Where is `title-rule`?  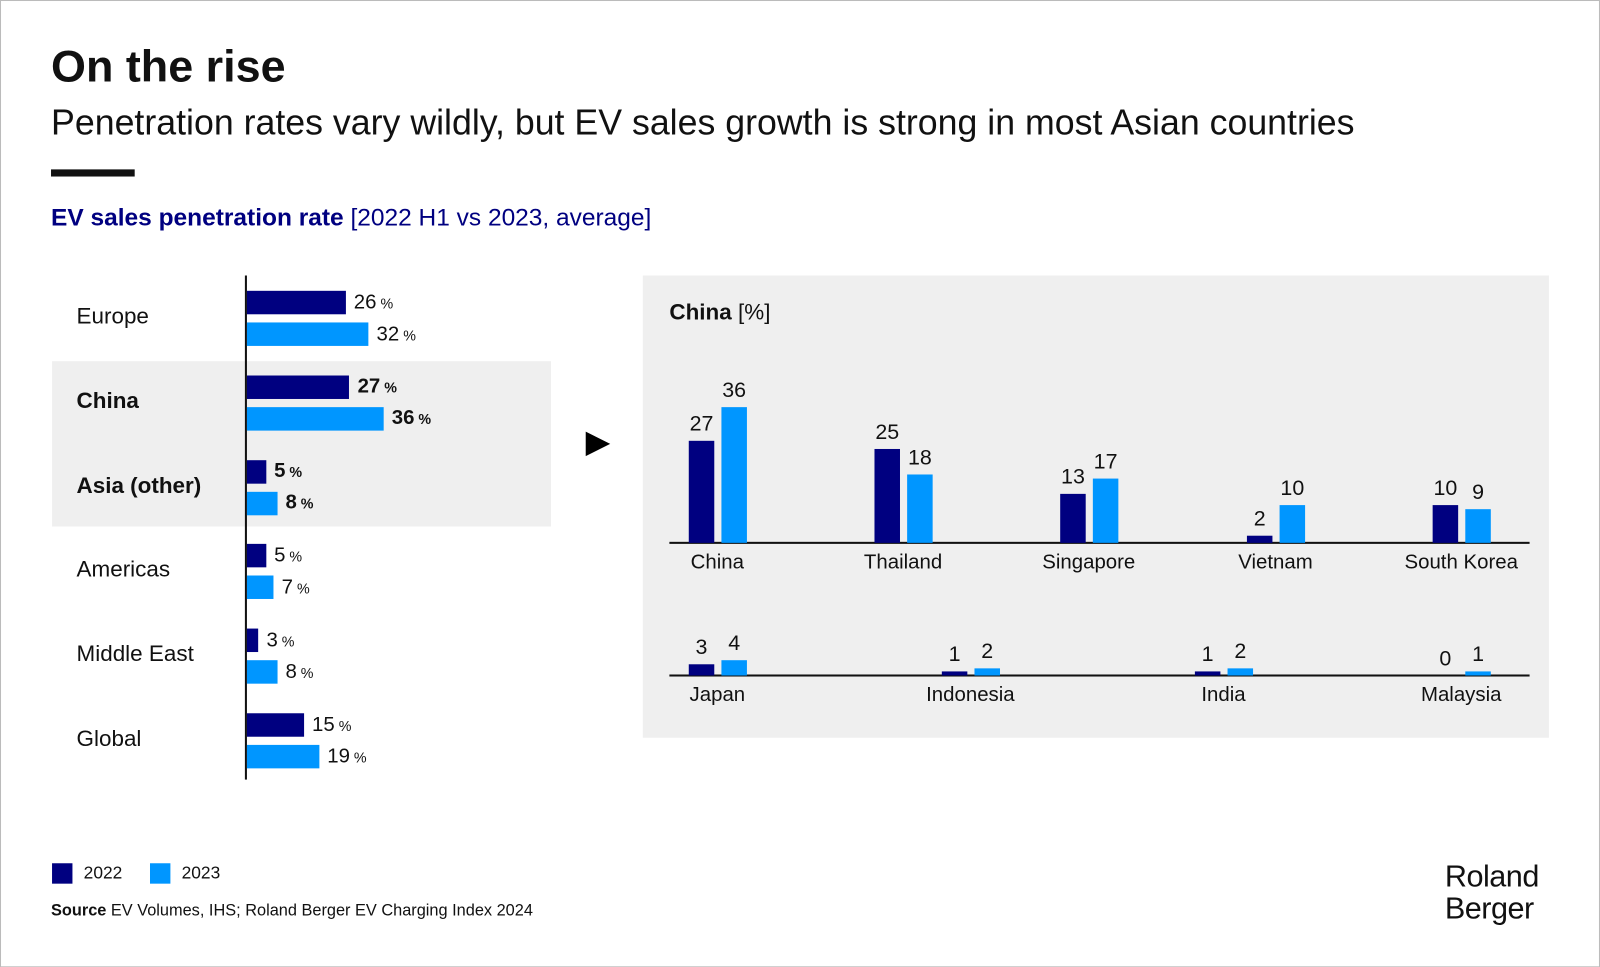
title-rule is located at coordinates (93, 173).